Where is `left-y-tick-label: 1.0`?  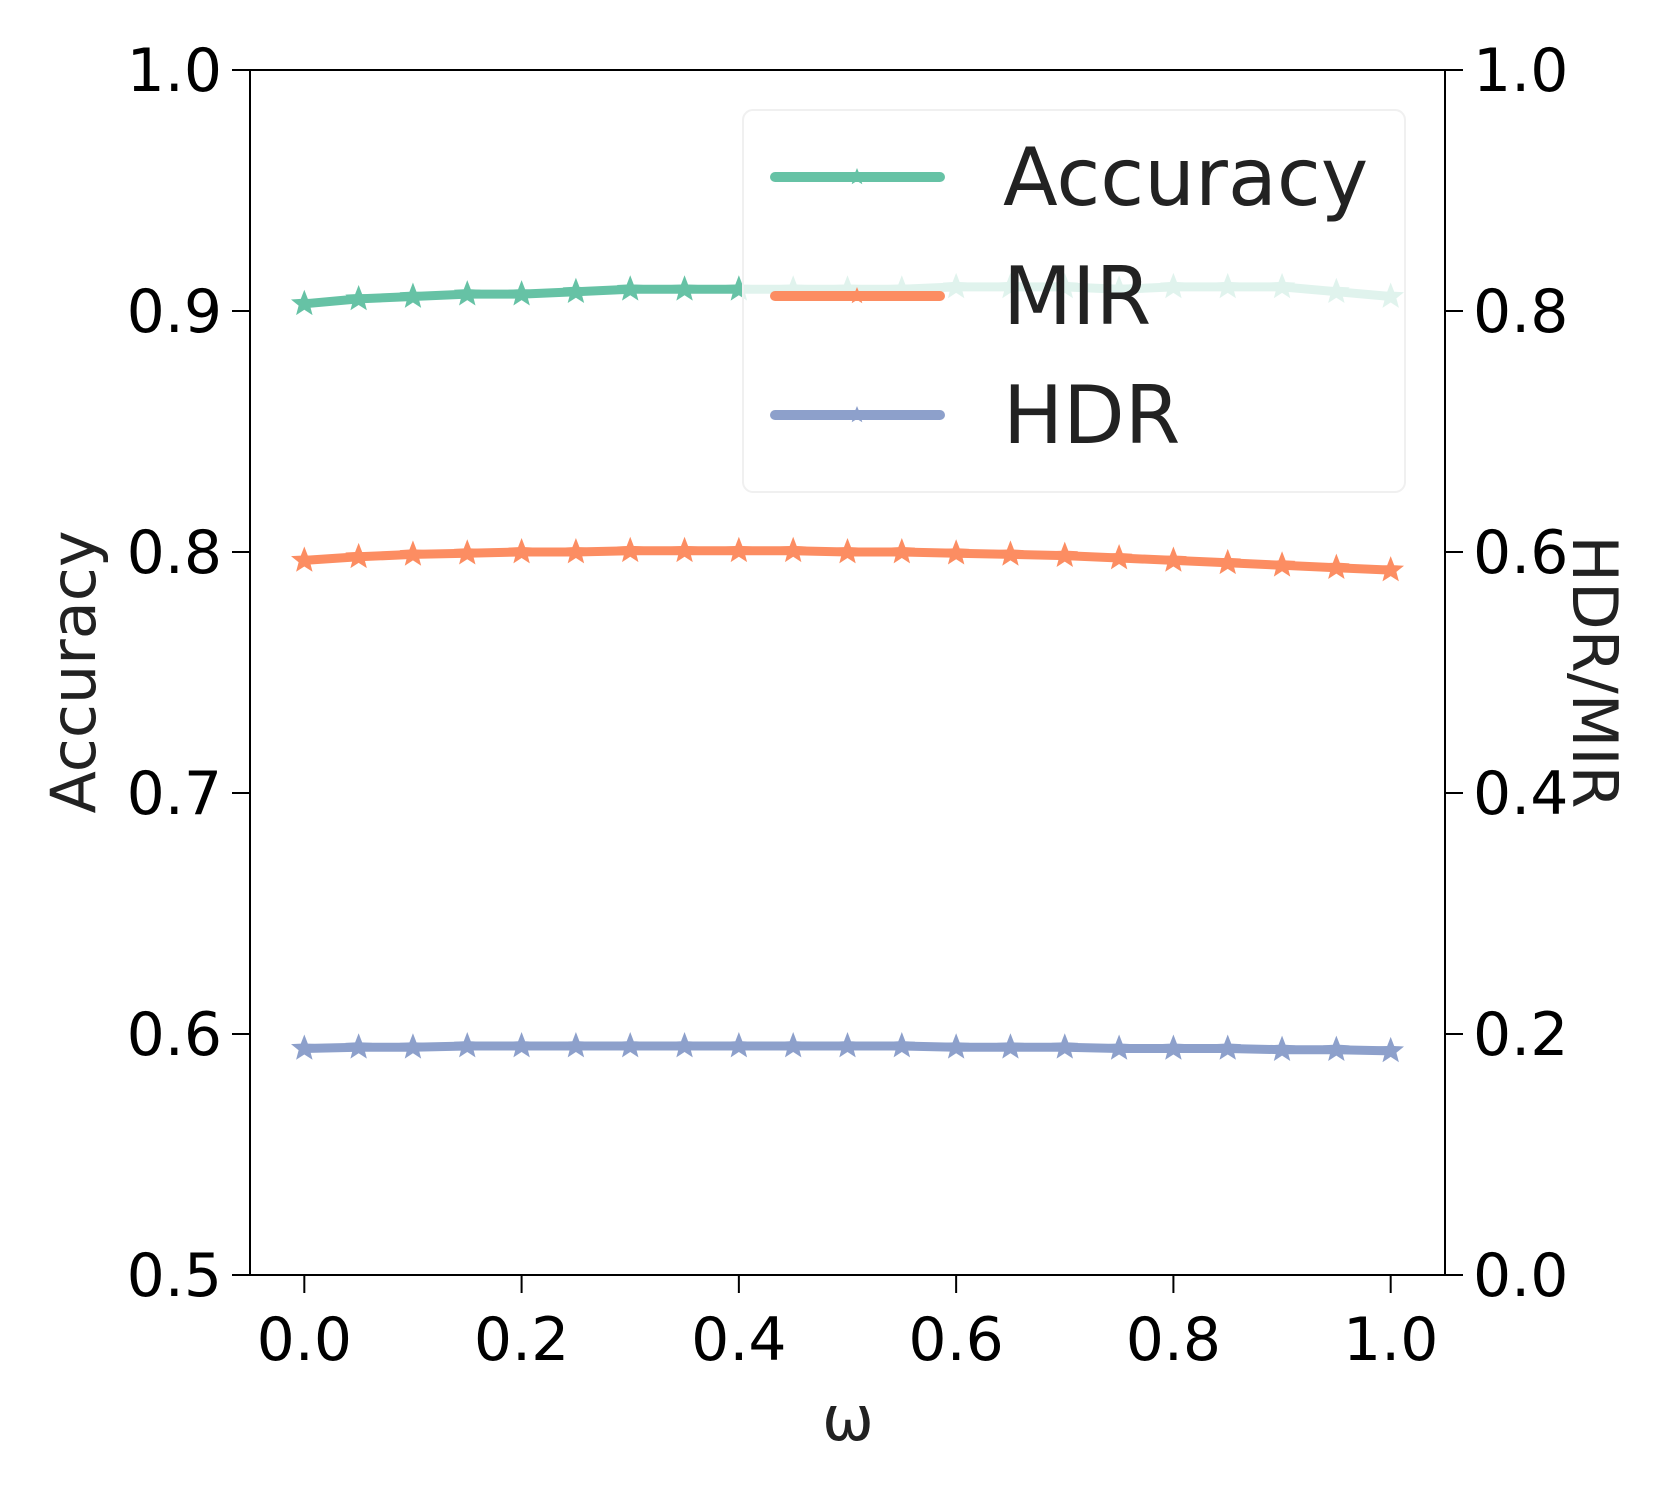
left-y-tick-label: 1.0 is located at coordinates (174, 71).